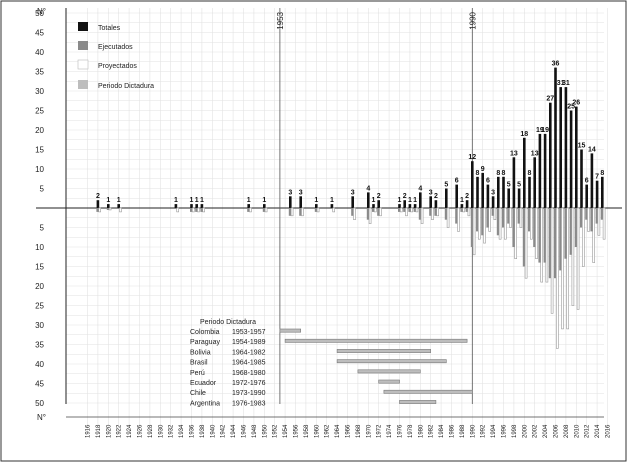 This screenshot has height=467, width=627. I want to click on x-tick-label: 1970, so click(369, 431).